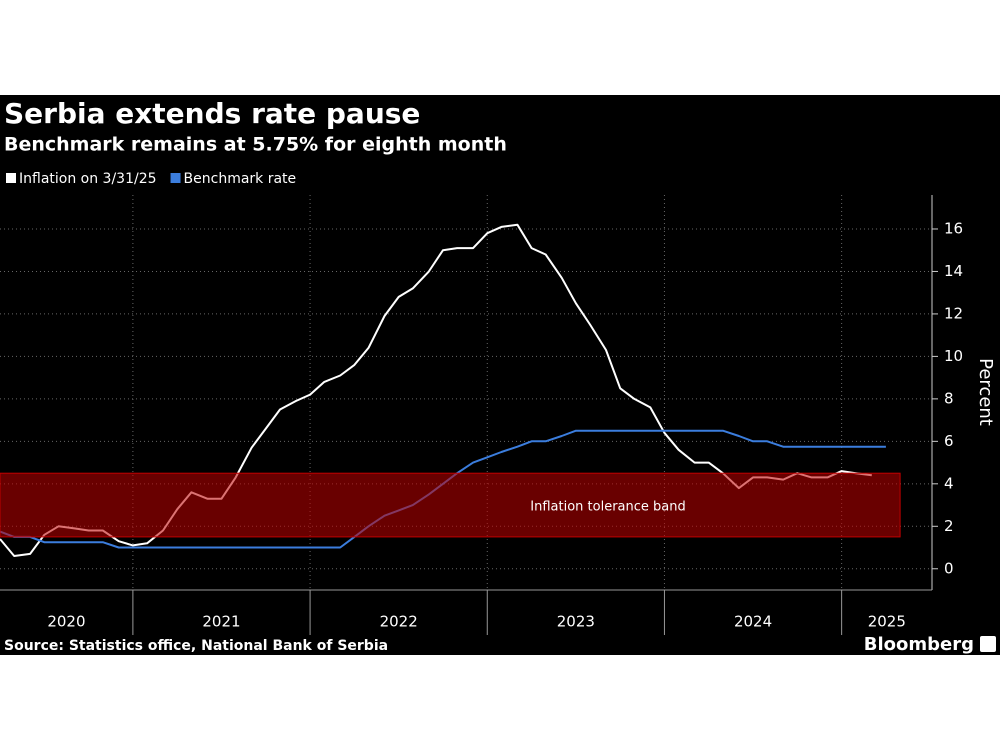  I want to click on legend: Inflation on 3/31/25 Benchmark rate, so click(151, 179).